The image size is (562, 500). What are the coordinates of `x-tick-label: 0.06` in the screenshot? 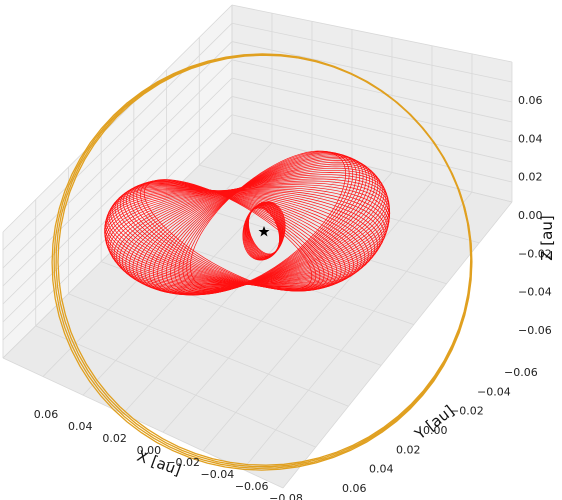 It's located at (46, 414).